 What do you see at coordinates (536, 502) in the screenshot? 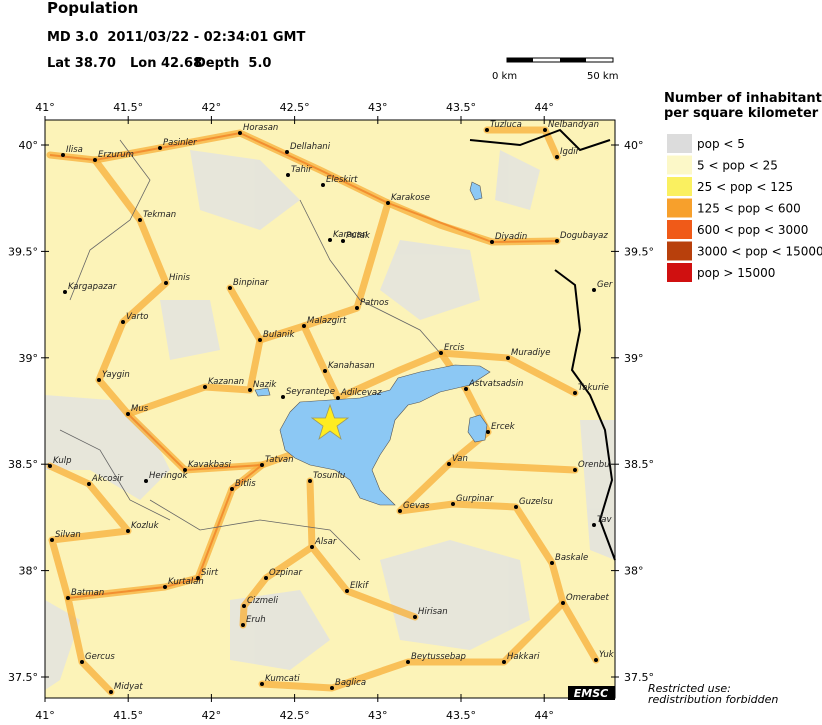
I see `town-label: Guzelsu` at bounding box center [536, 502].